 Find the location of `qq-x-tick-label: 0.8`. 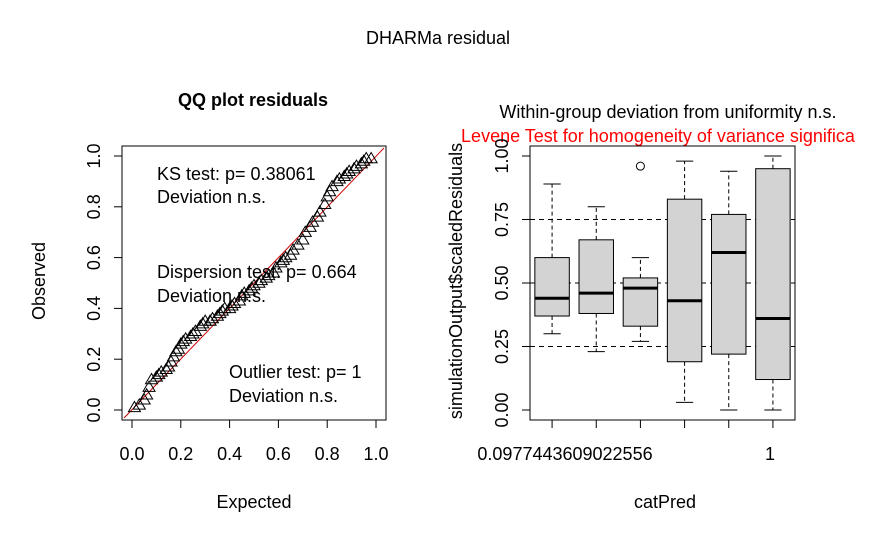

qq-x-tick-label: 0.8 is located at coordinates (327, 454).